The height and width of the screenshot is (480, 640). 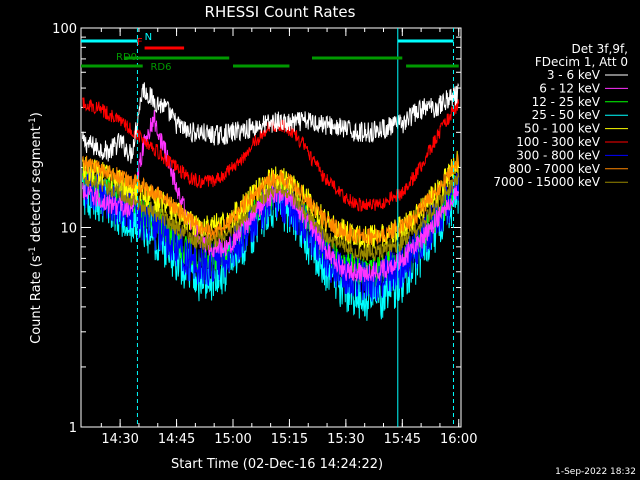 I want to click on x-tick-label: 15:00, so click(x=232, y=439).